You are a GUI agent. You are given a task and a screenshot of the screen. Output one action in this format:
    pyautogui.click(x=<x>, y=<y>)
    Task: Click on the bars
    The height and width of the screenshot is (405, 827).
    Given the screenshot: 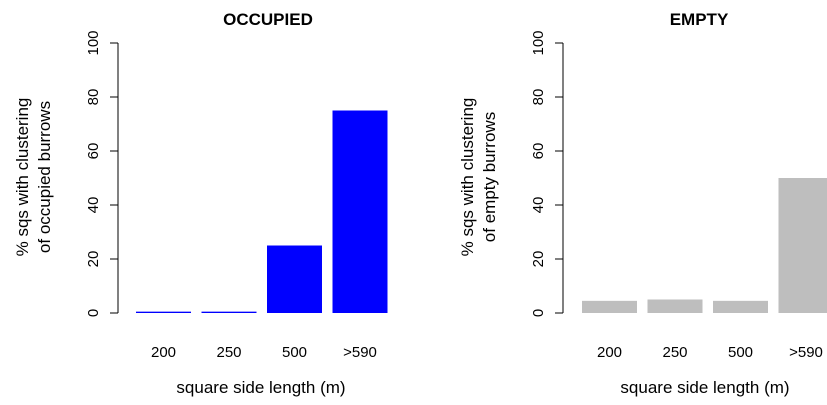 What is the action you would take?
    pyautogui.click(x=704, y=245)
    